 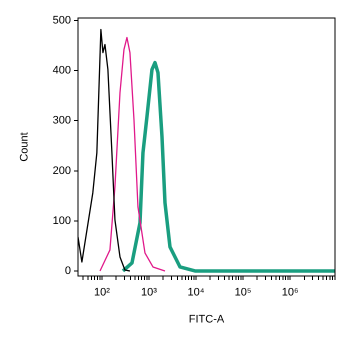 What do you see at coordinates (206, 319) in the screenshot?
I see `x-axis-title: FITC-A` at bounding box center [206, 319].